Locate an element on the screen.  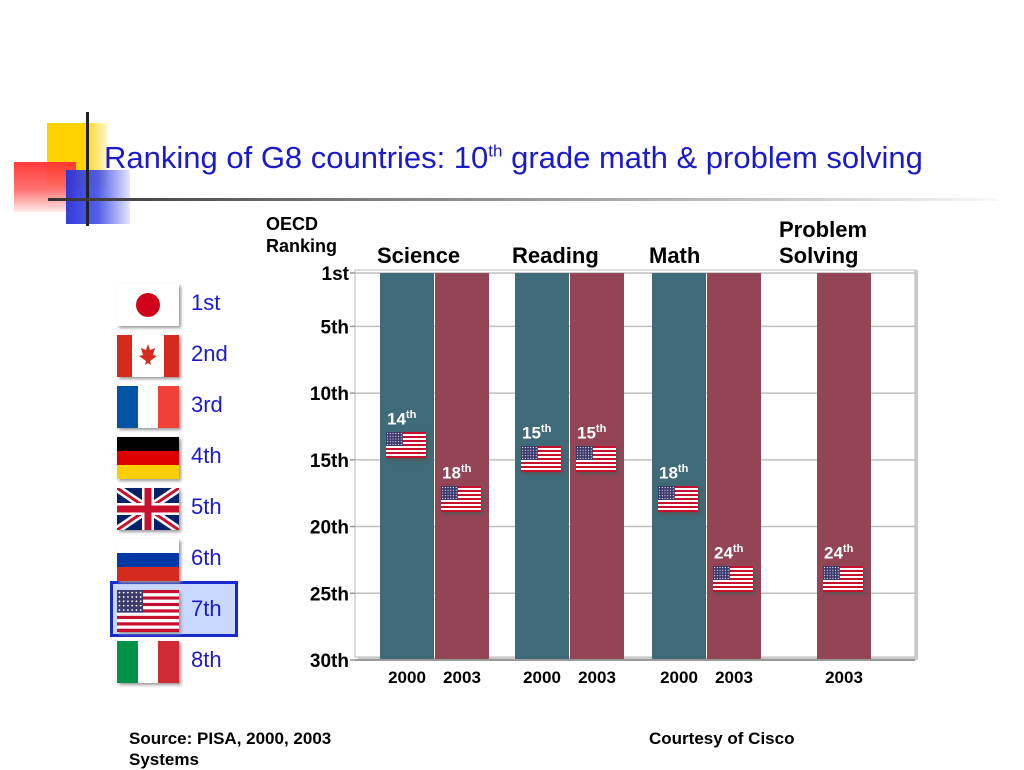
legend-rank-label: 5th is located at coordinates (206, 506).